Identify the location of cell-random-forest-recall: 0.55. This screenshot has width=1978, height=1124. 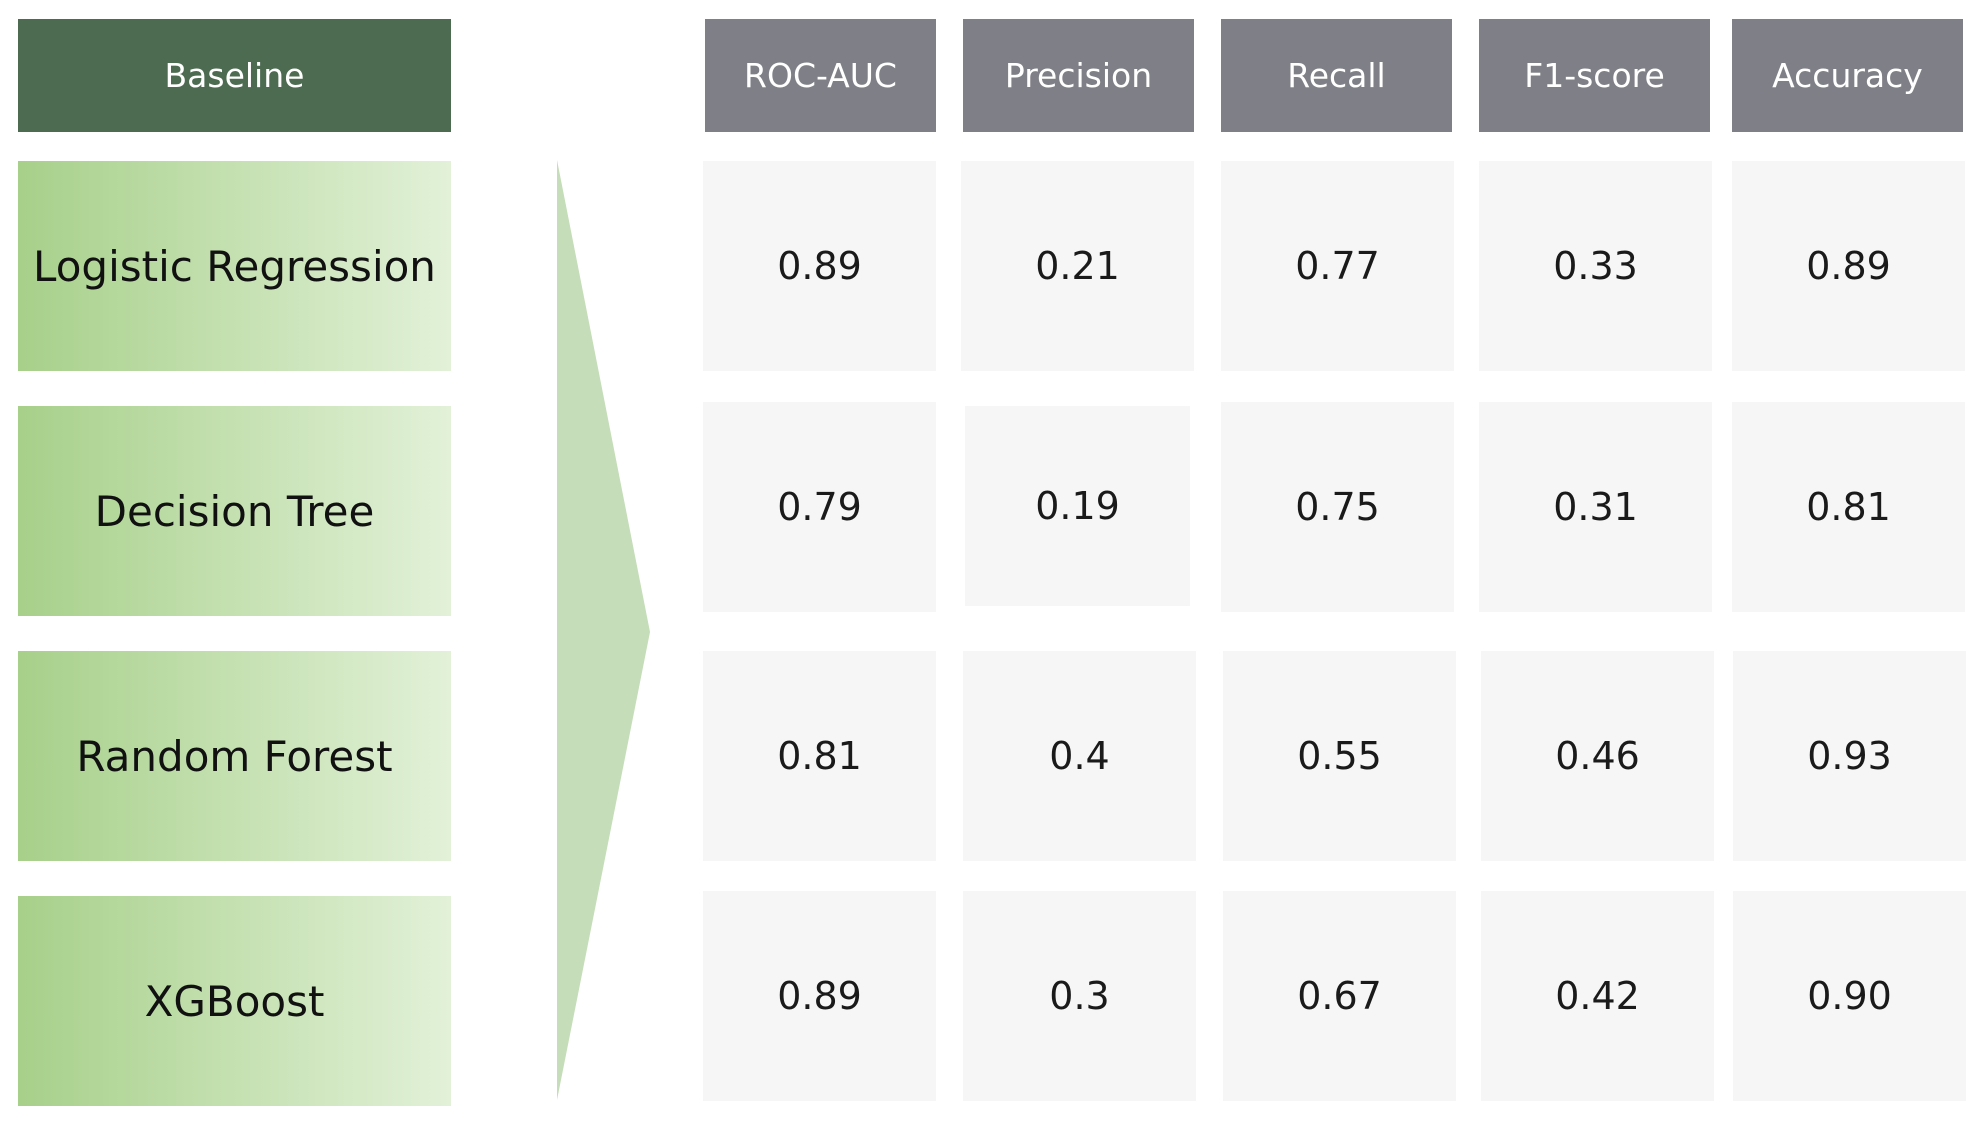
(1339, 756).